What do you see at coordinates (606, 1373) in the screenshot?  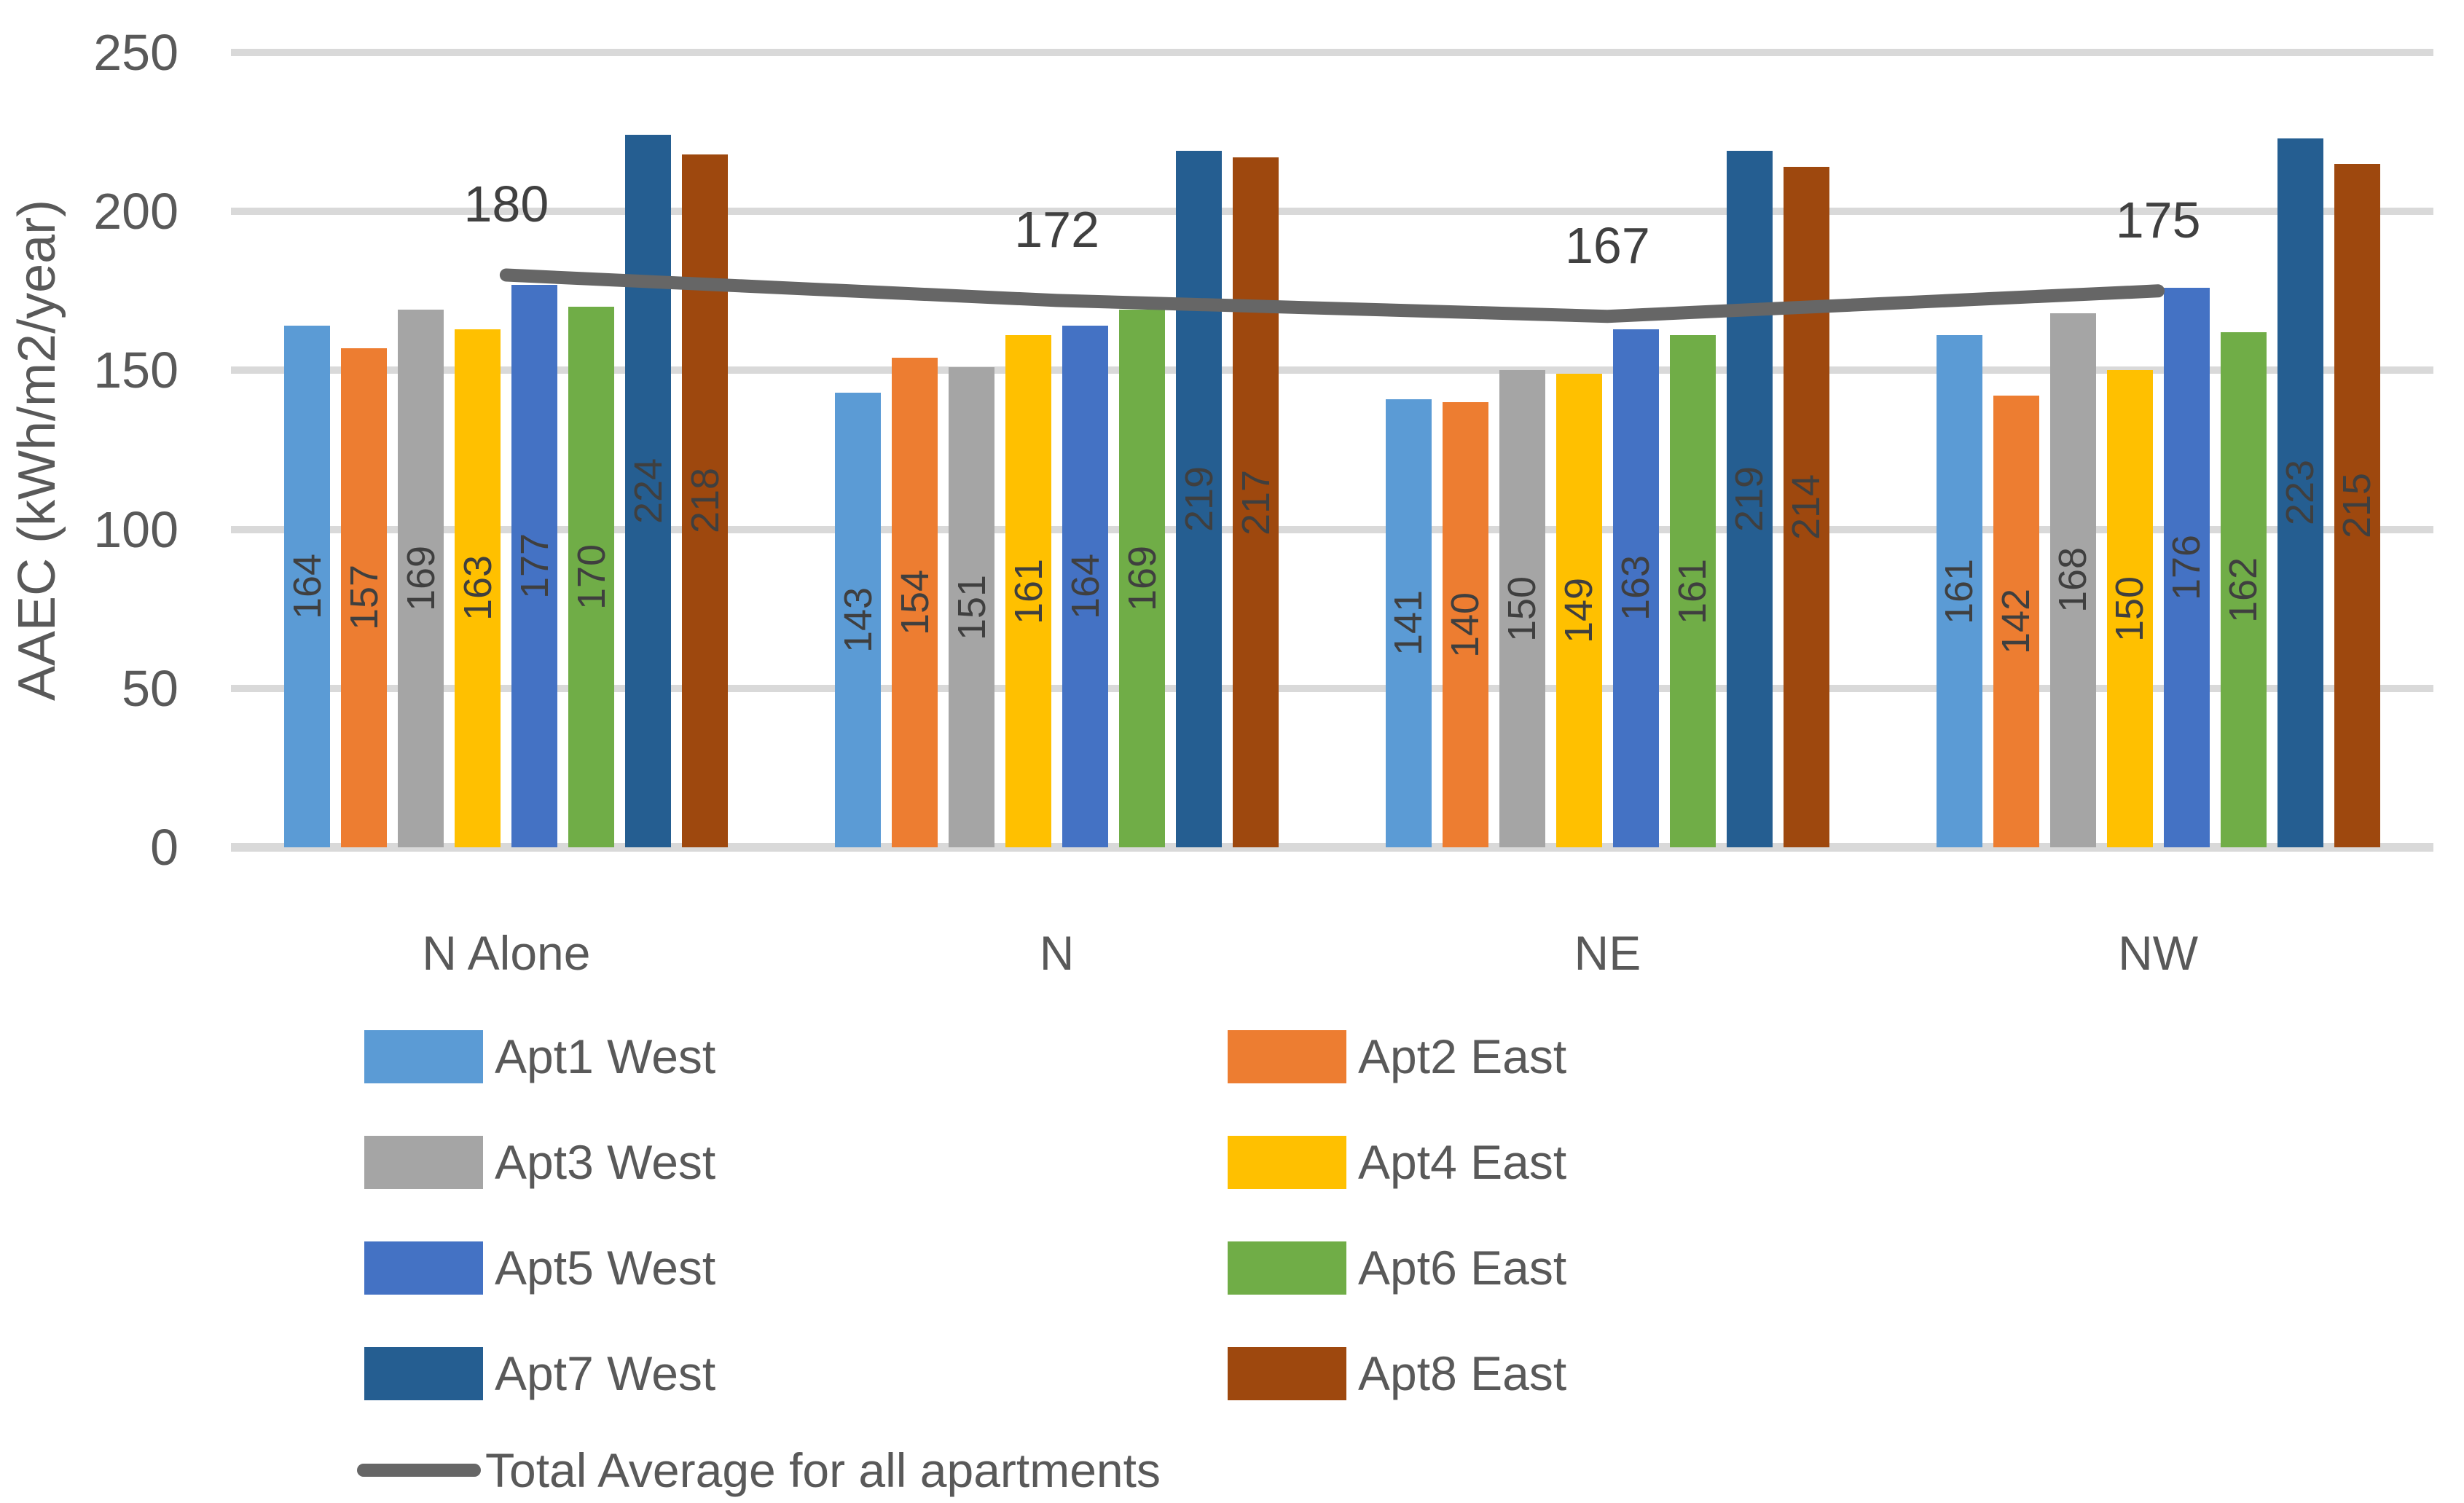 I see `legend-label: Apt7 West` at bounding box center [606, 1373].